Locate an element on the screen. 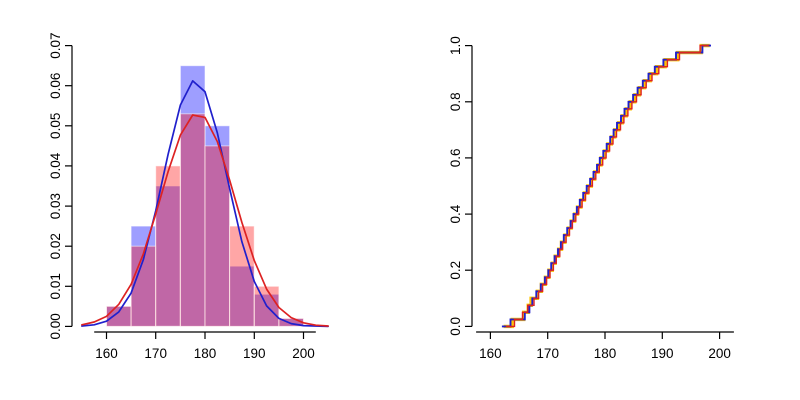  y-tick-label: 0.01 is located at coordinates (55, 286).